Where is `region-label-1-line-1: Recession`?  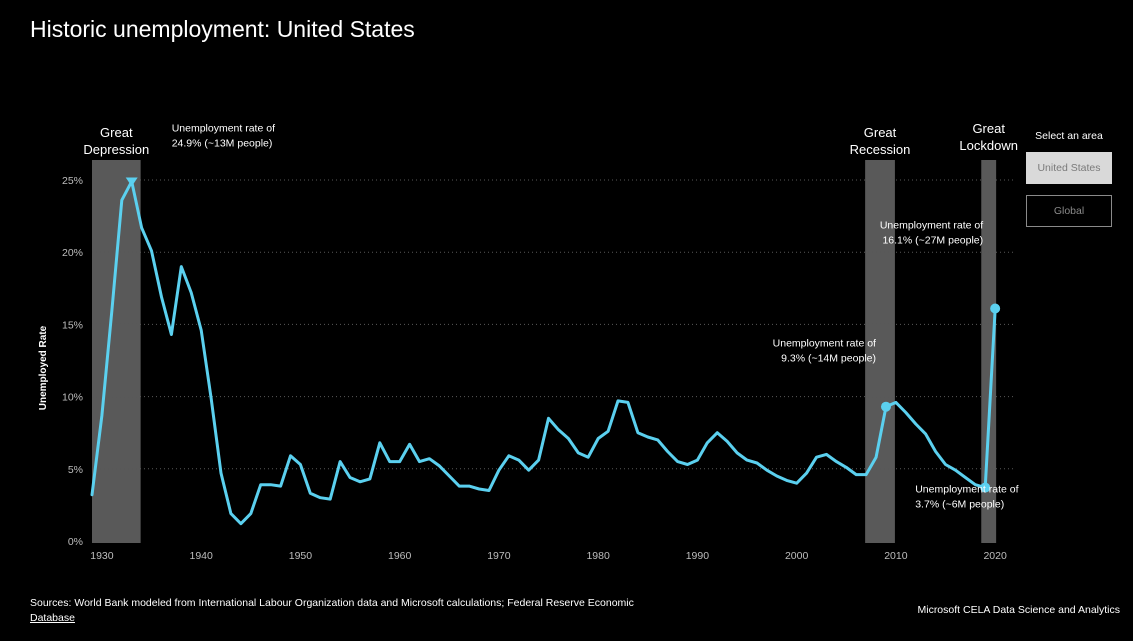 region-label-1-line-1: Recession is located at coordinates (880, 149).